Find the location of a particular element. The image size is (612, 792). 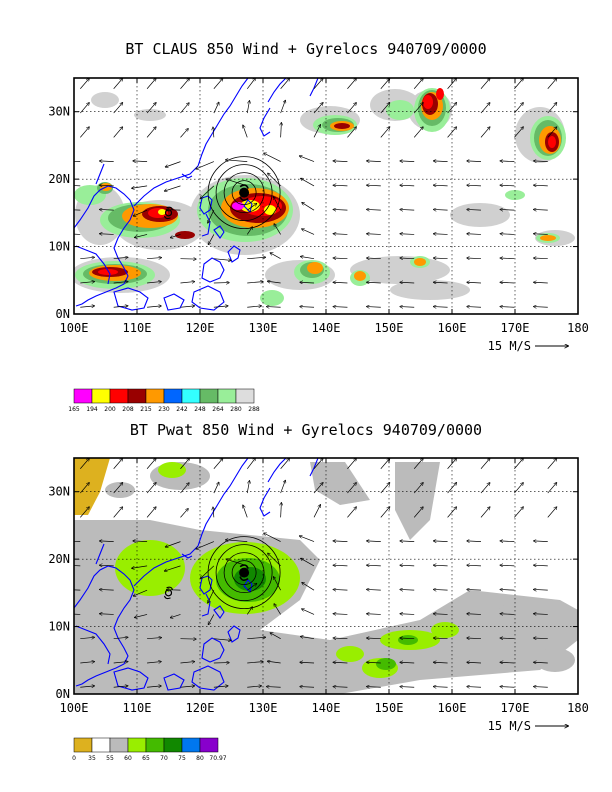

y-tick-label: 10N is located at coordinates (59, 627).